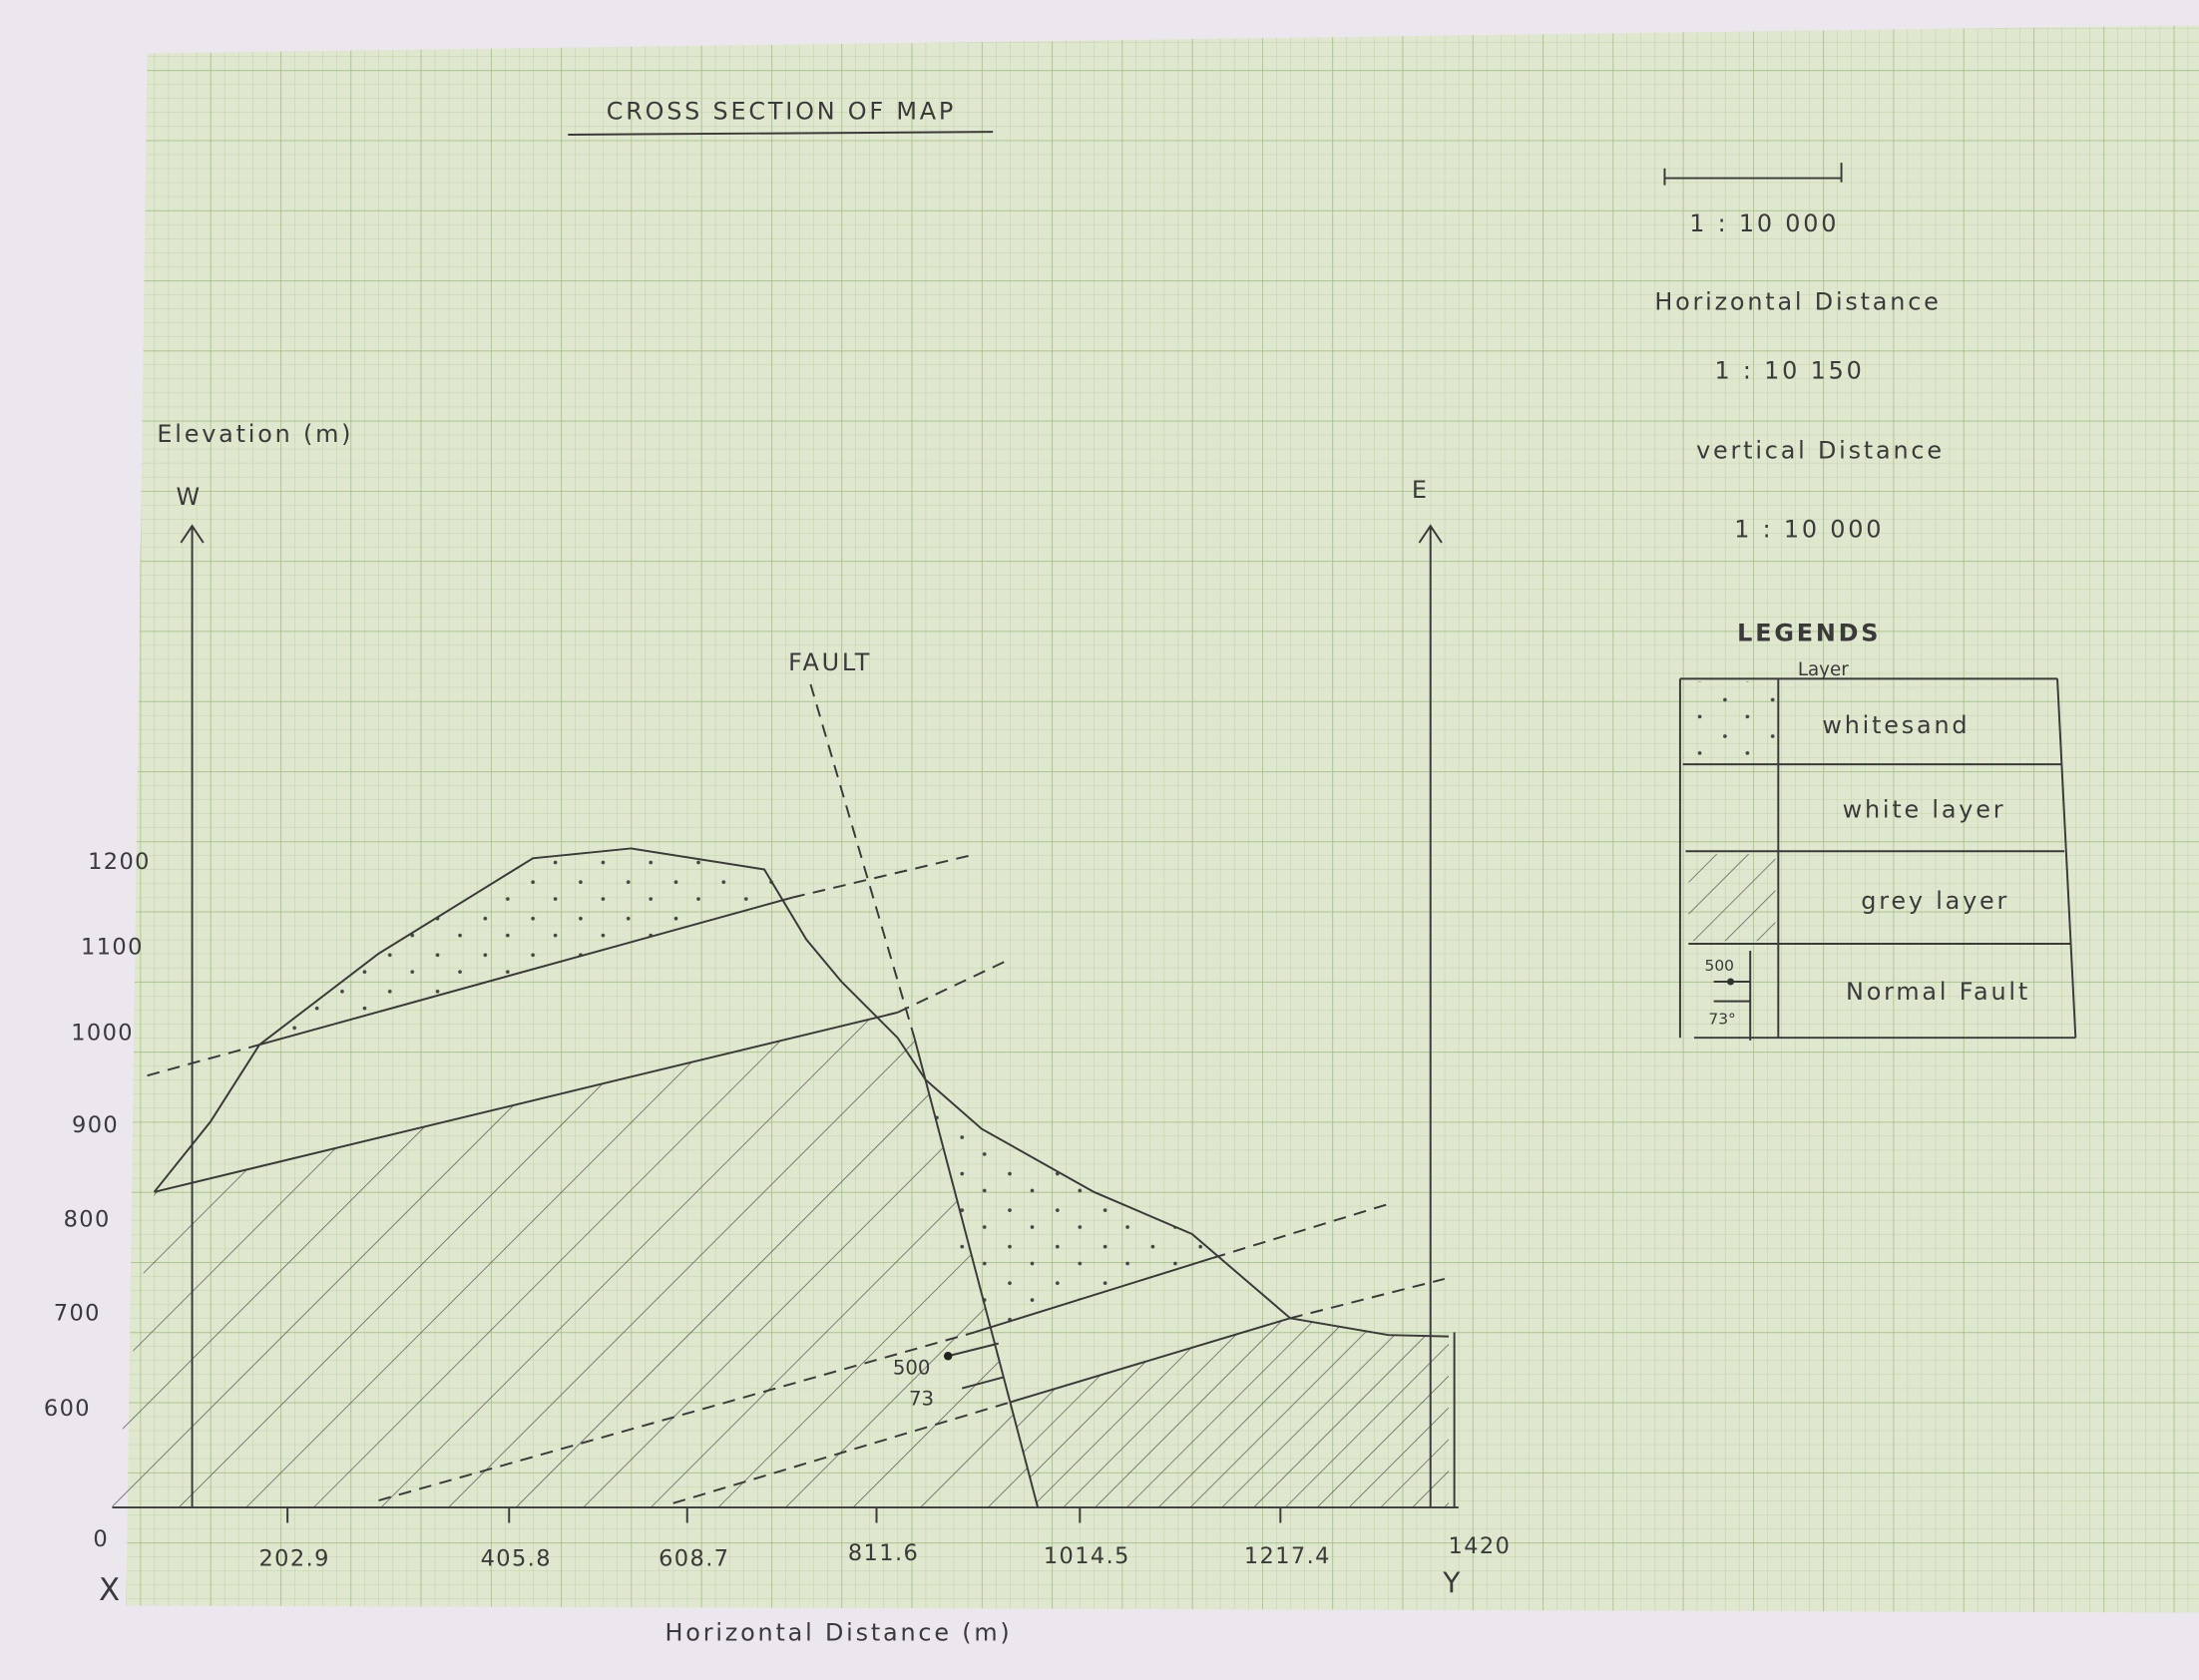  What do you see at coordinates (190, 497) in the screenshot?
I see `direction-west: W` at bounding box center [190, 497].